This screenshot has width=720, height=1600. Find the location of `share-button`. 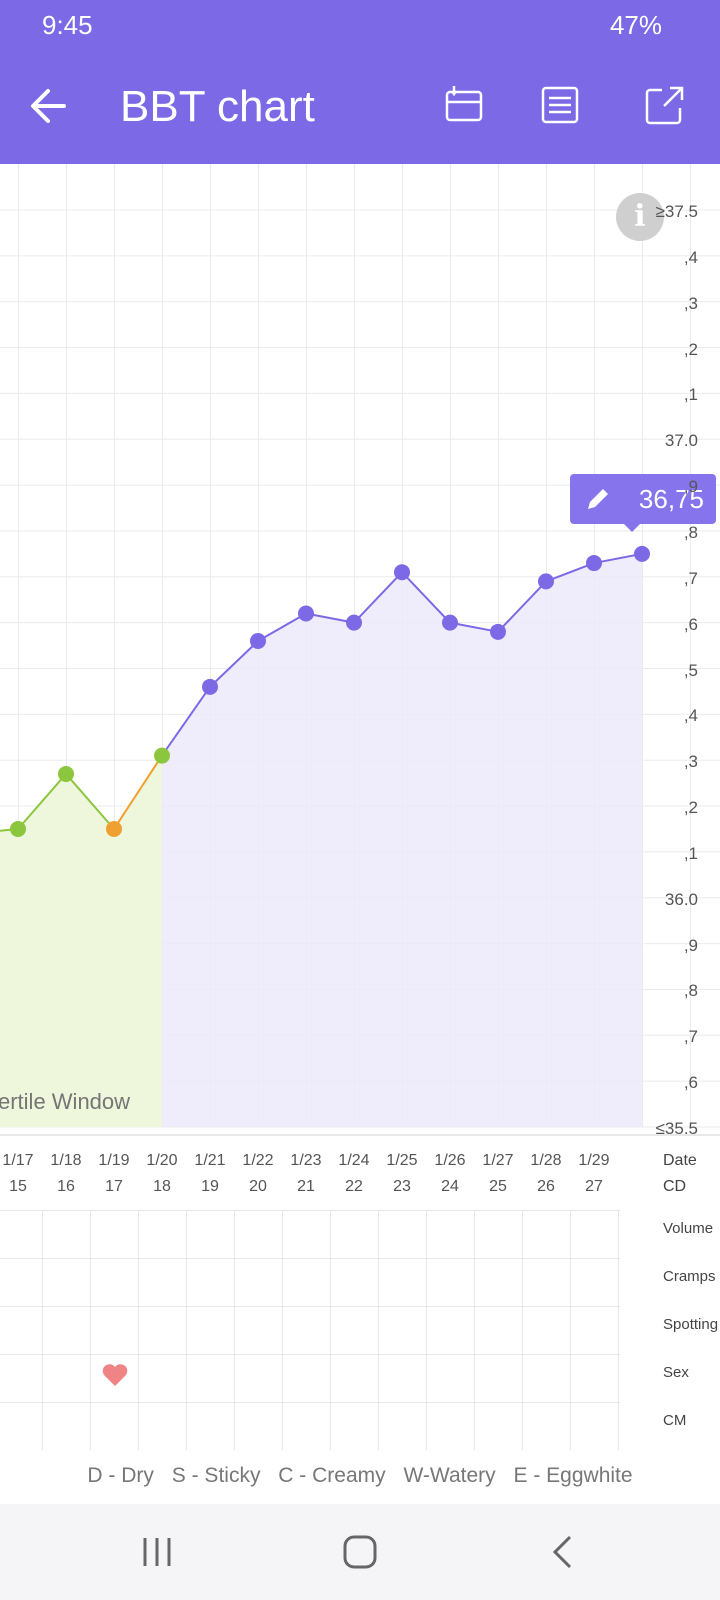

share-button is located at coordinates (665, 105).